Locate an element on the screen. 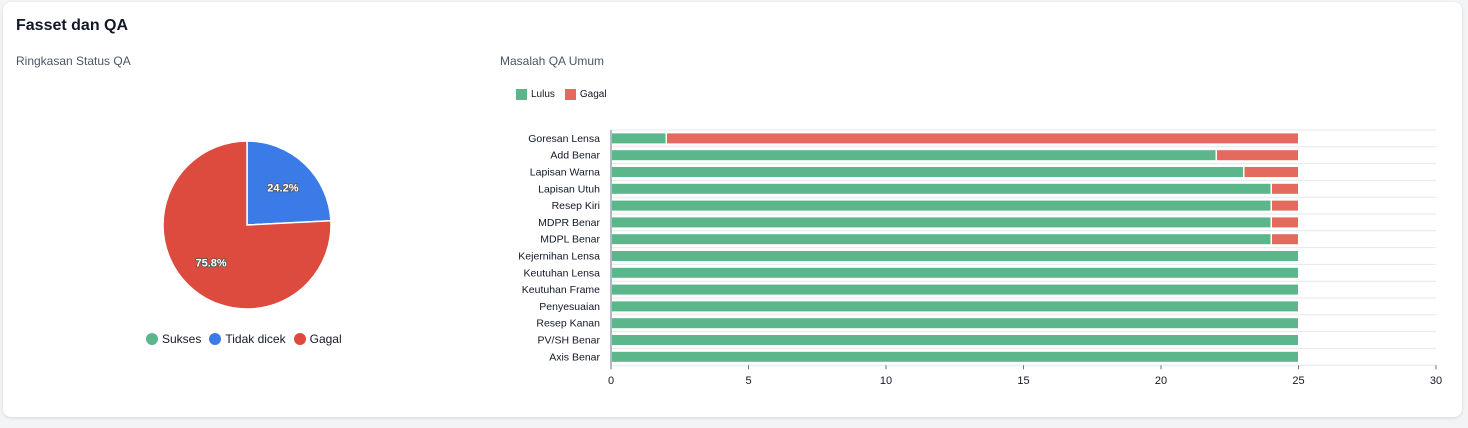 Image resolution: width=1468 pixels, height=428 pixels. bar-lulus-penyesuaian is located at coordinates (955, 306).